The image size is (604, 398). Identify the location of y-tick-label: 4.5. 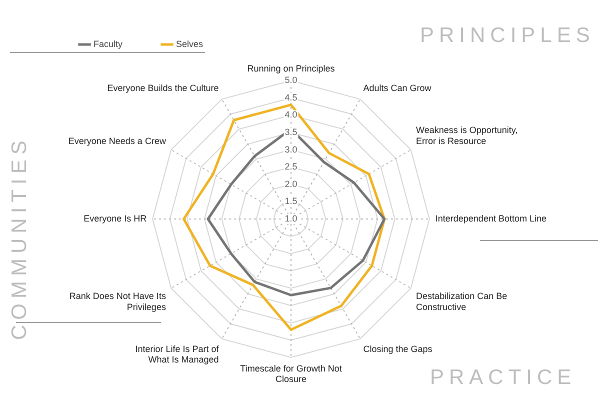
(291, 97).